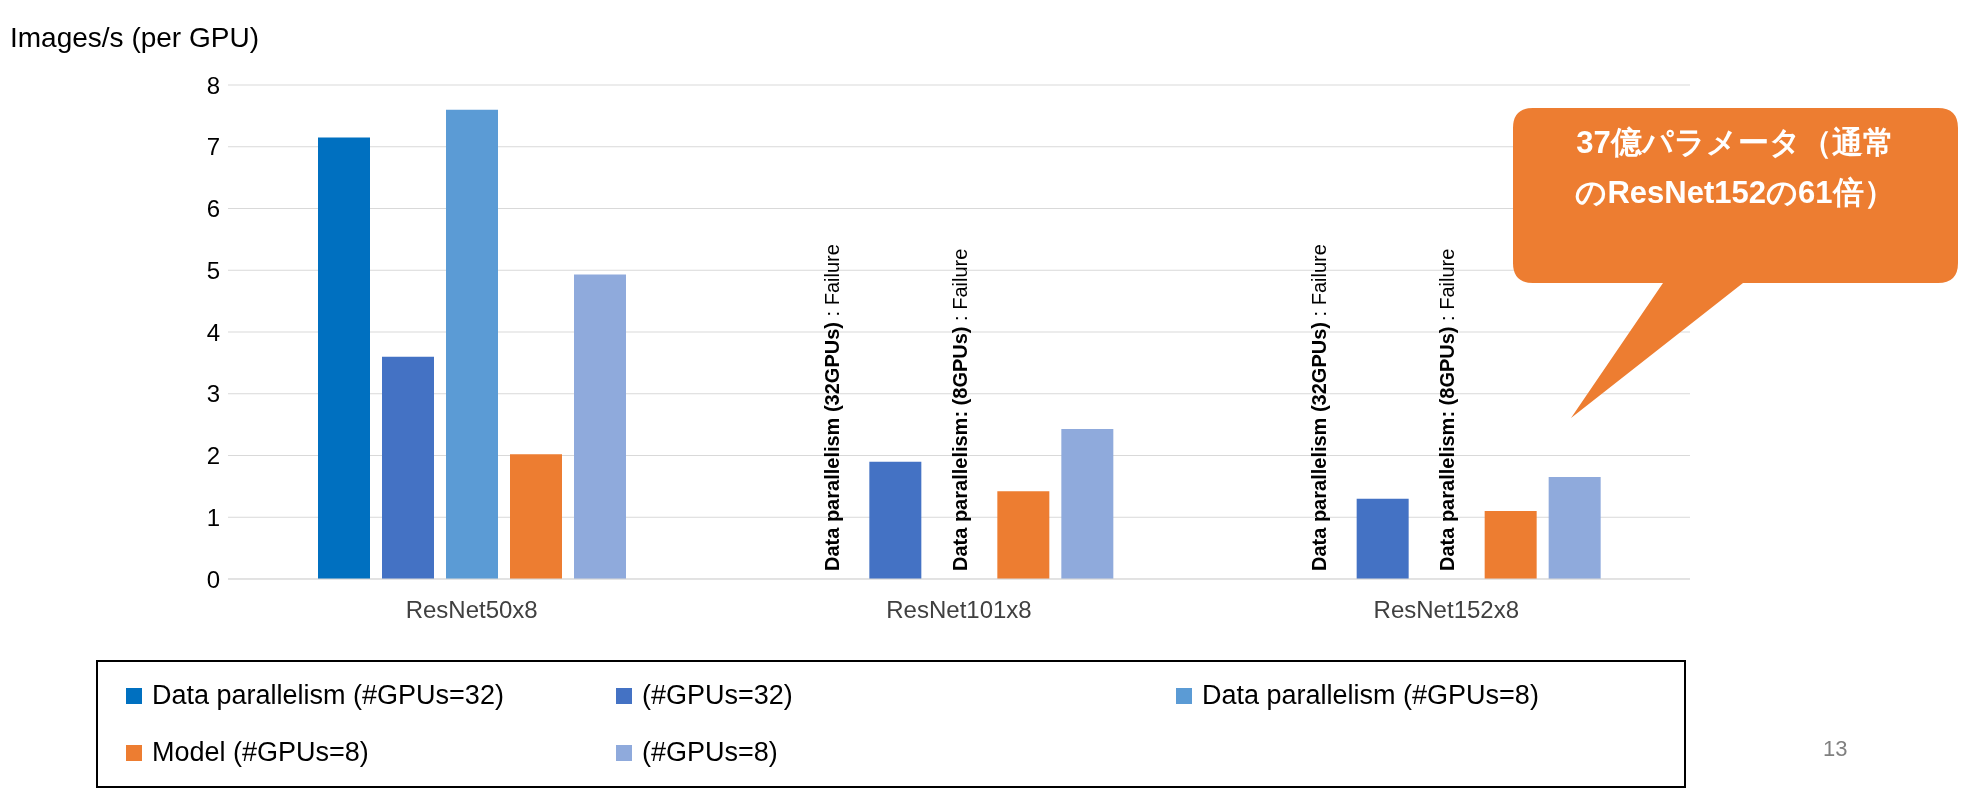 The height and width of the screenshot is (801, 1968). What do you see at coordinates (213, 456) in the screenshot?
I see `y-tick-label: 2` at bounding box center [213, 456].